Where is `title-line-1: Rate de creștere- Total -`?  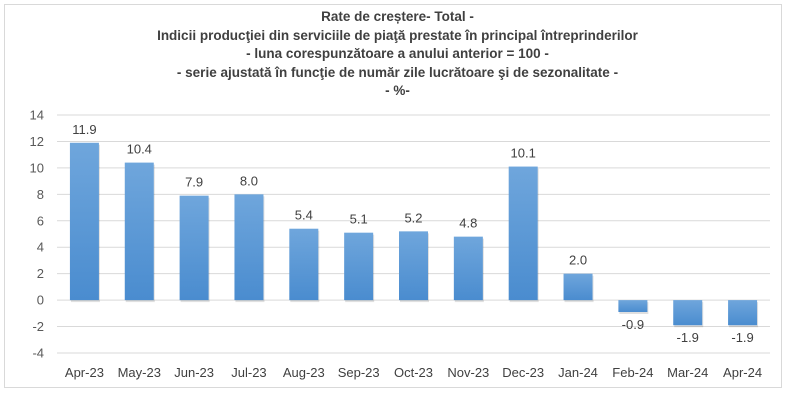 title-line-1: Rate de creștere- Total - is located at coordinates (397, 16).